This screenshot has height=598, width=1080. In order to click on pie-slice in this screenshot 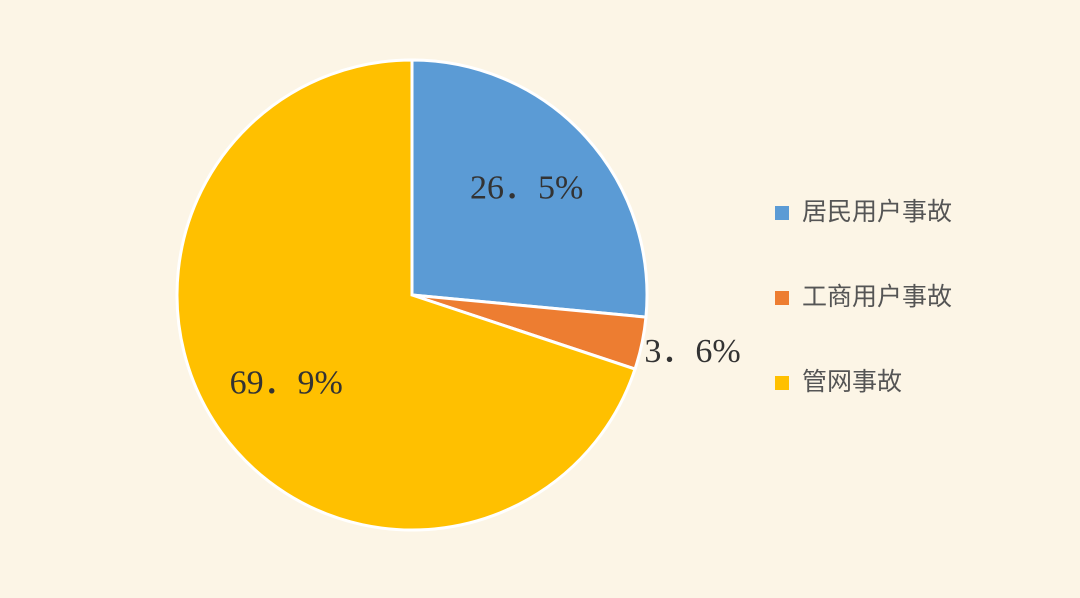, I will do `click(529, 188)`.